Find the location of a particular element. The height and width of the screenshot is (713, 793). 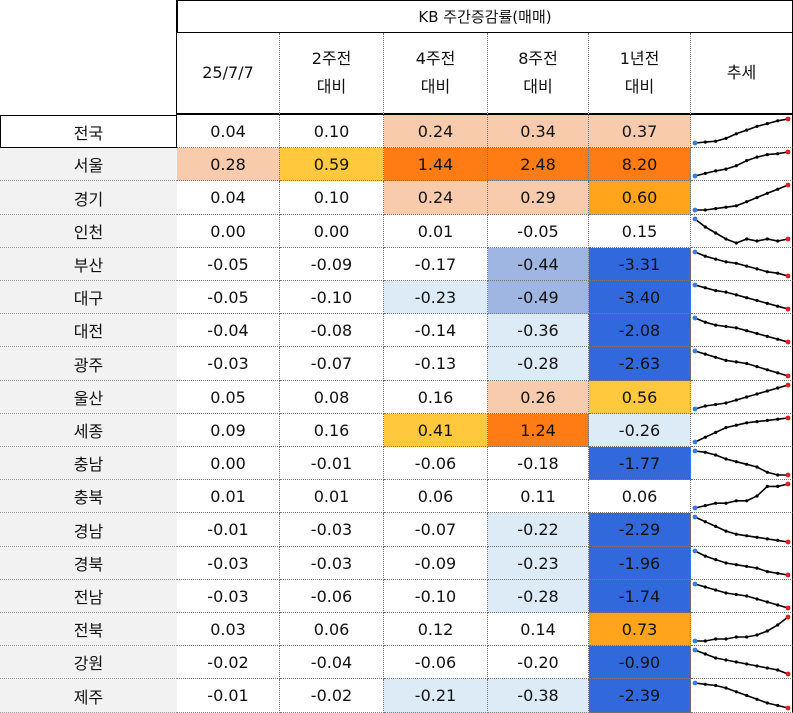

value-cell: -1.96 is located at coordinates (640, 563).